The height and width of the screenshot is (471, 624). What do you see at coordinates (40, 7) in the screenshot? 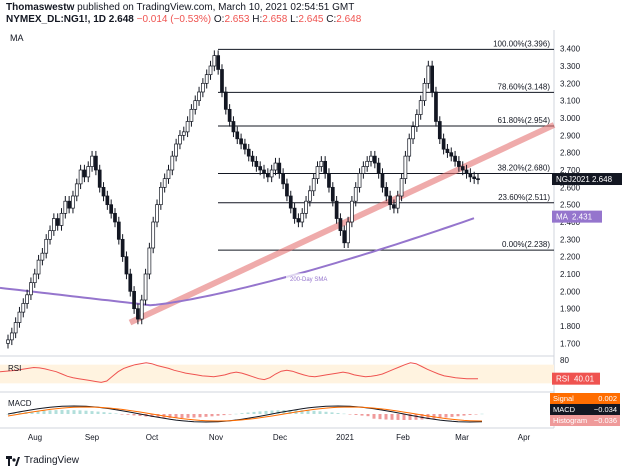
I see `author-name: Thomaswestw` at bounding box center [40, 7].